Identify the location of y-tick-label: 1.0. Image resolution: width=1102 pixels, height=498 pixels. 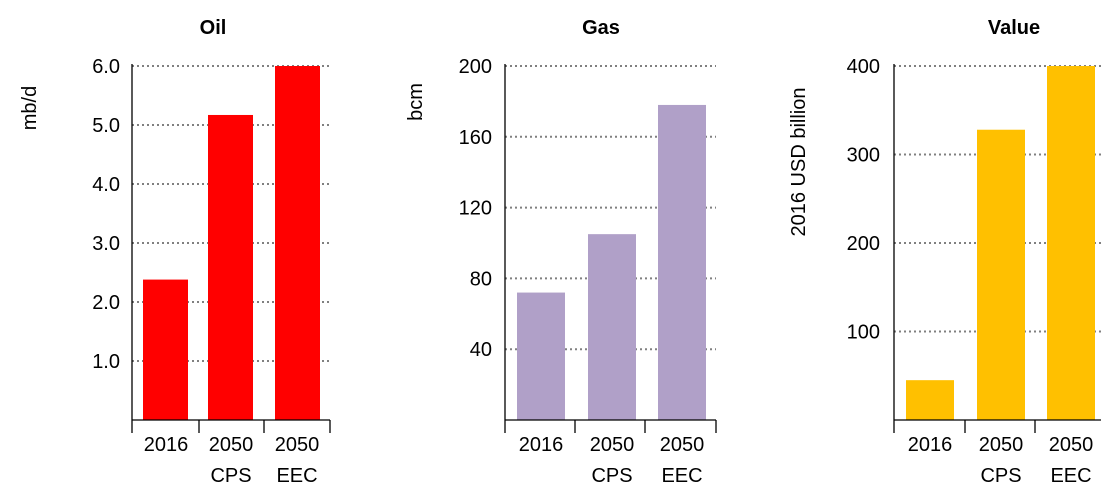
(106, 362).